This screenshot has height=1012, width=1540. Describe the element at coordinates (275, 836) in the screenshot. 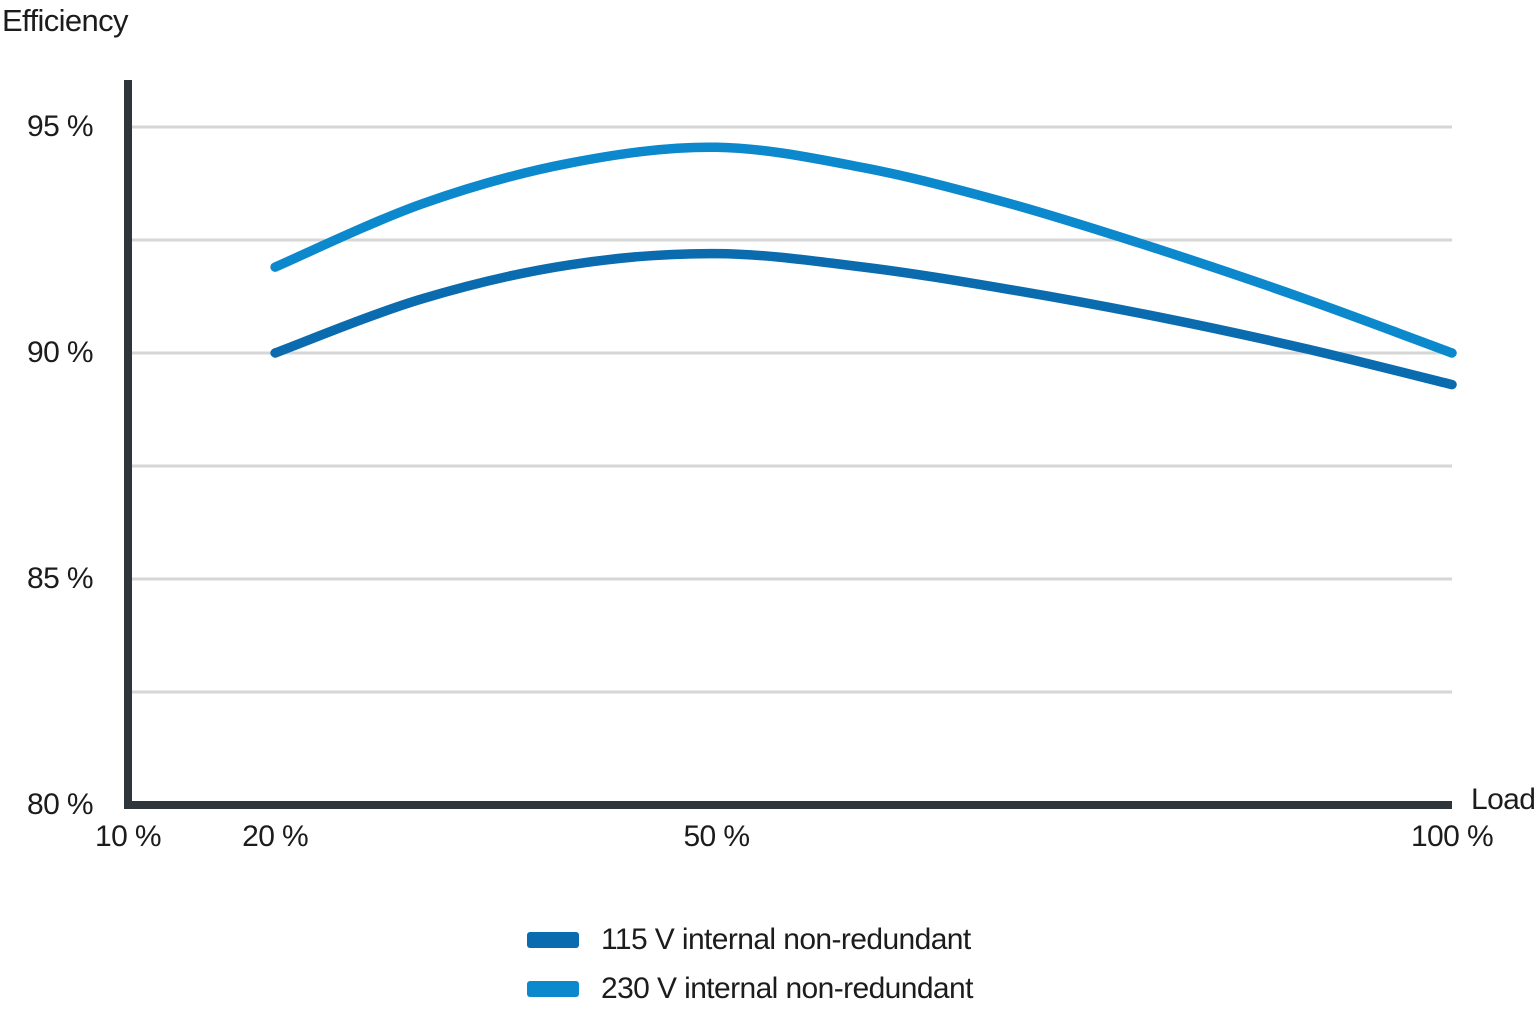

I see `x-tick-label: 20 %` at that location.